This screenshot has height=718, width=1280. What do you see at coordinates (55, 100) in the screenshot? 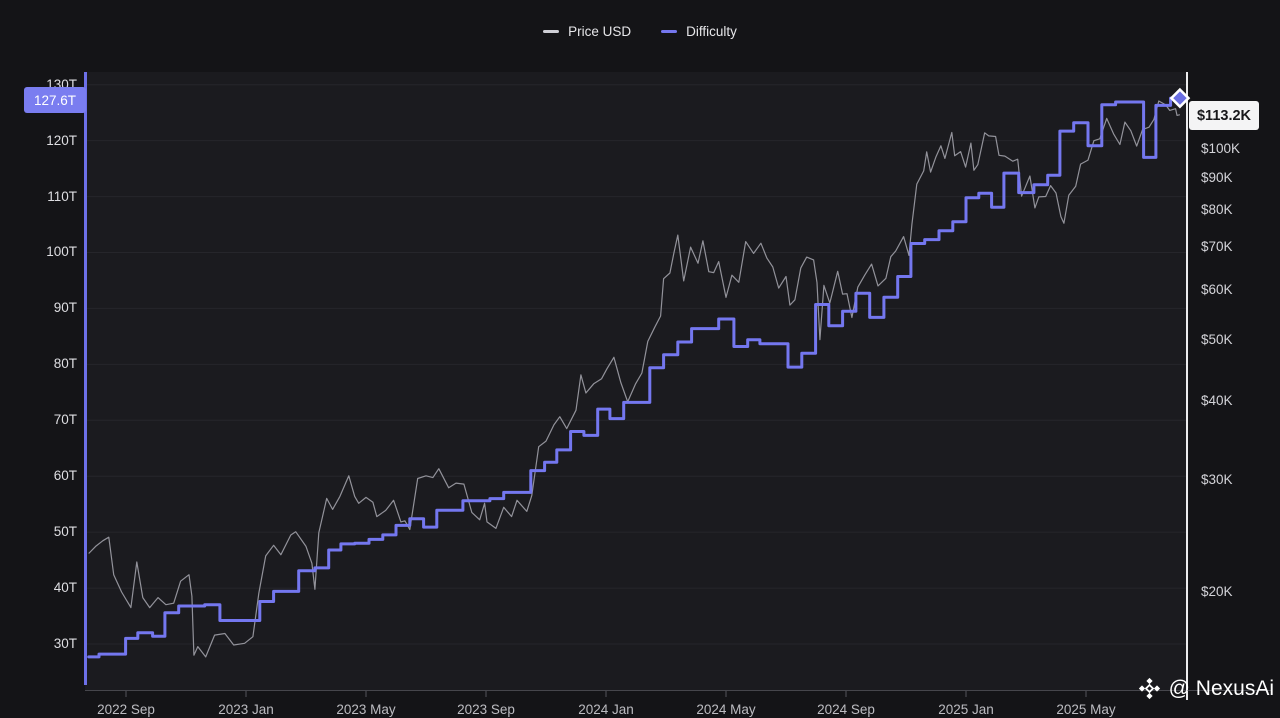
I see `difficulty-last-value-badge: 127.6T` at bounding box center [55, 100].